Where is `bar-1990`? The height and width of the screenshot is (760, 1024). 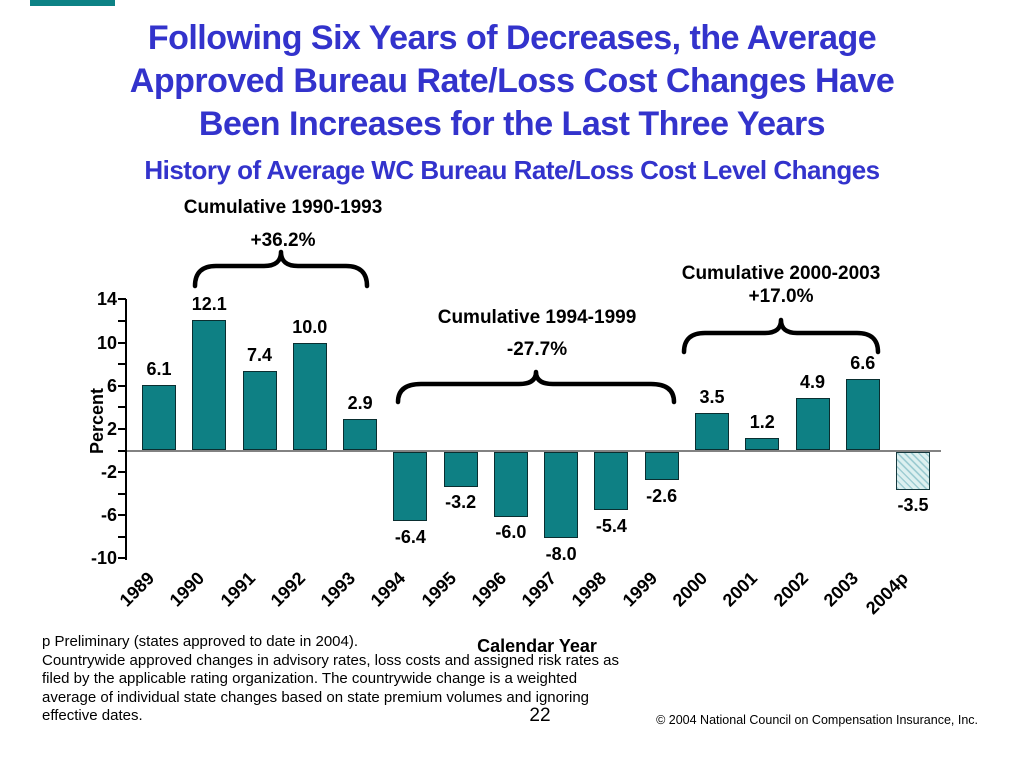 bar-1990 is located at coordinates (209, 385).